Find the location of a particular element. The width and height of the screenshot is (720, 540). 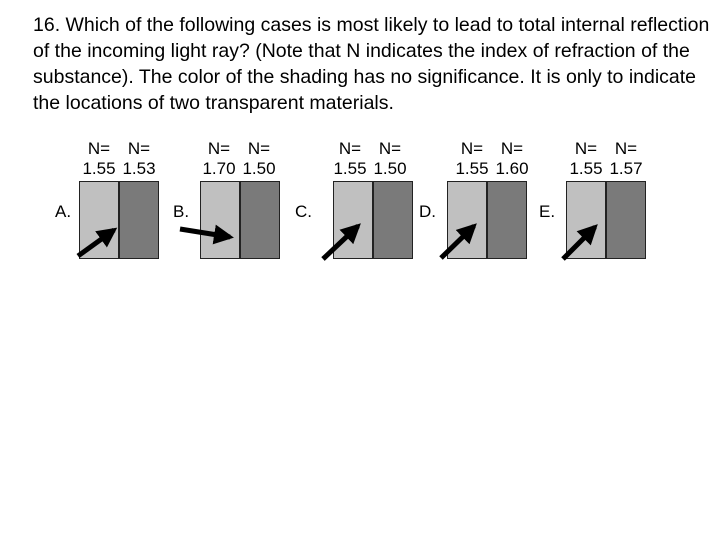

option-a-n2: N= 1.53 is located at coordinates (139, 159).